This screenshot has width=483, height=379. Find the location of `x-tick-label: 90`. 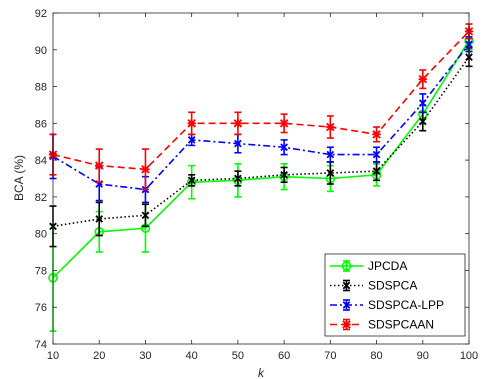

x-tick-label: 90 is located at coordinates (423, 356).